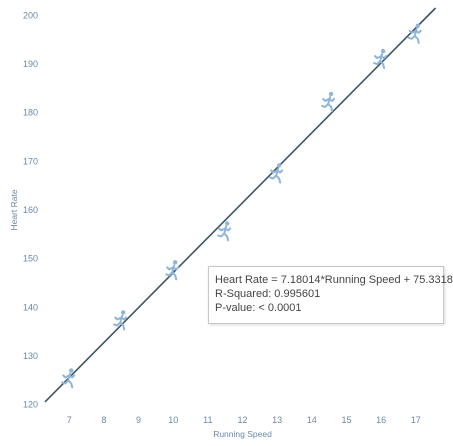 Image resolution: width=453 pixels, height=446 pixels. I want to click on y-tick-label: 180, so click(30, 113).